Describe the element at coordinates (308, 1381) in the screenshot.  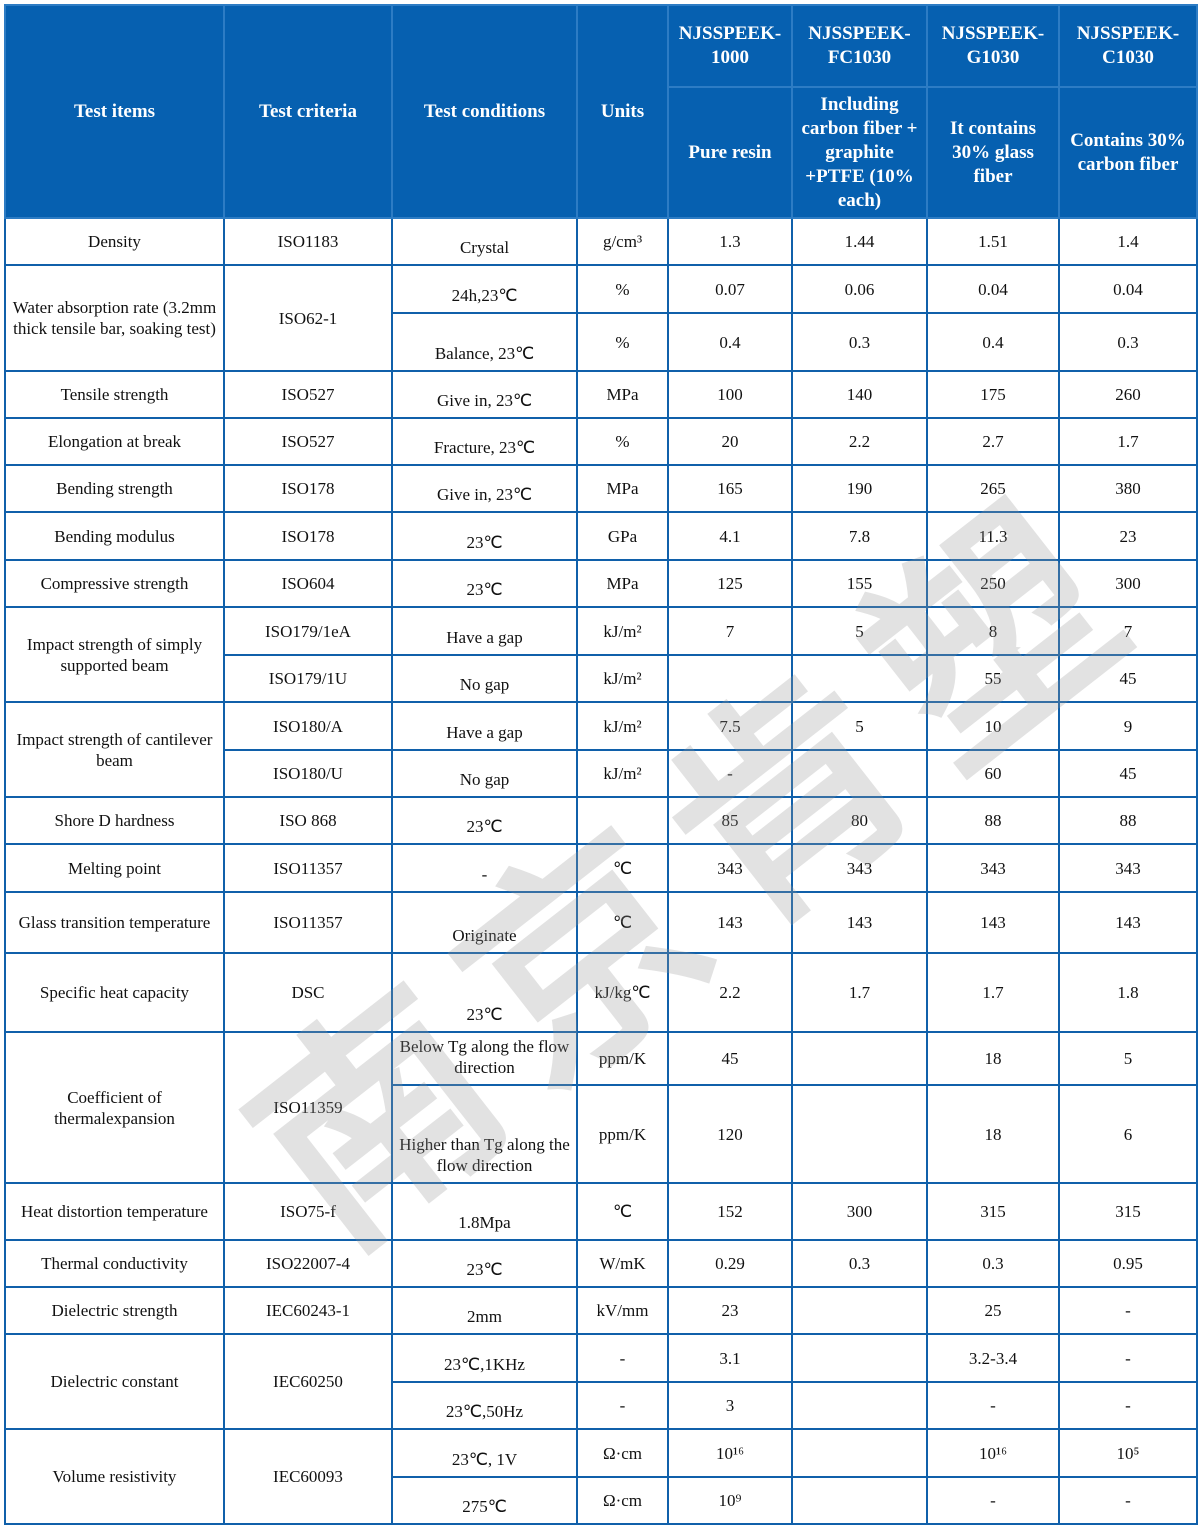
I see `test-criteria: IEC60250` at that location.